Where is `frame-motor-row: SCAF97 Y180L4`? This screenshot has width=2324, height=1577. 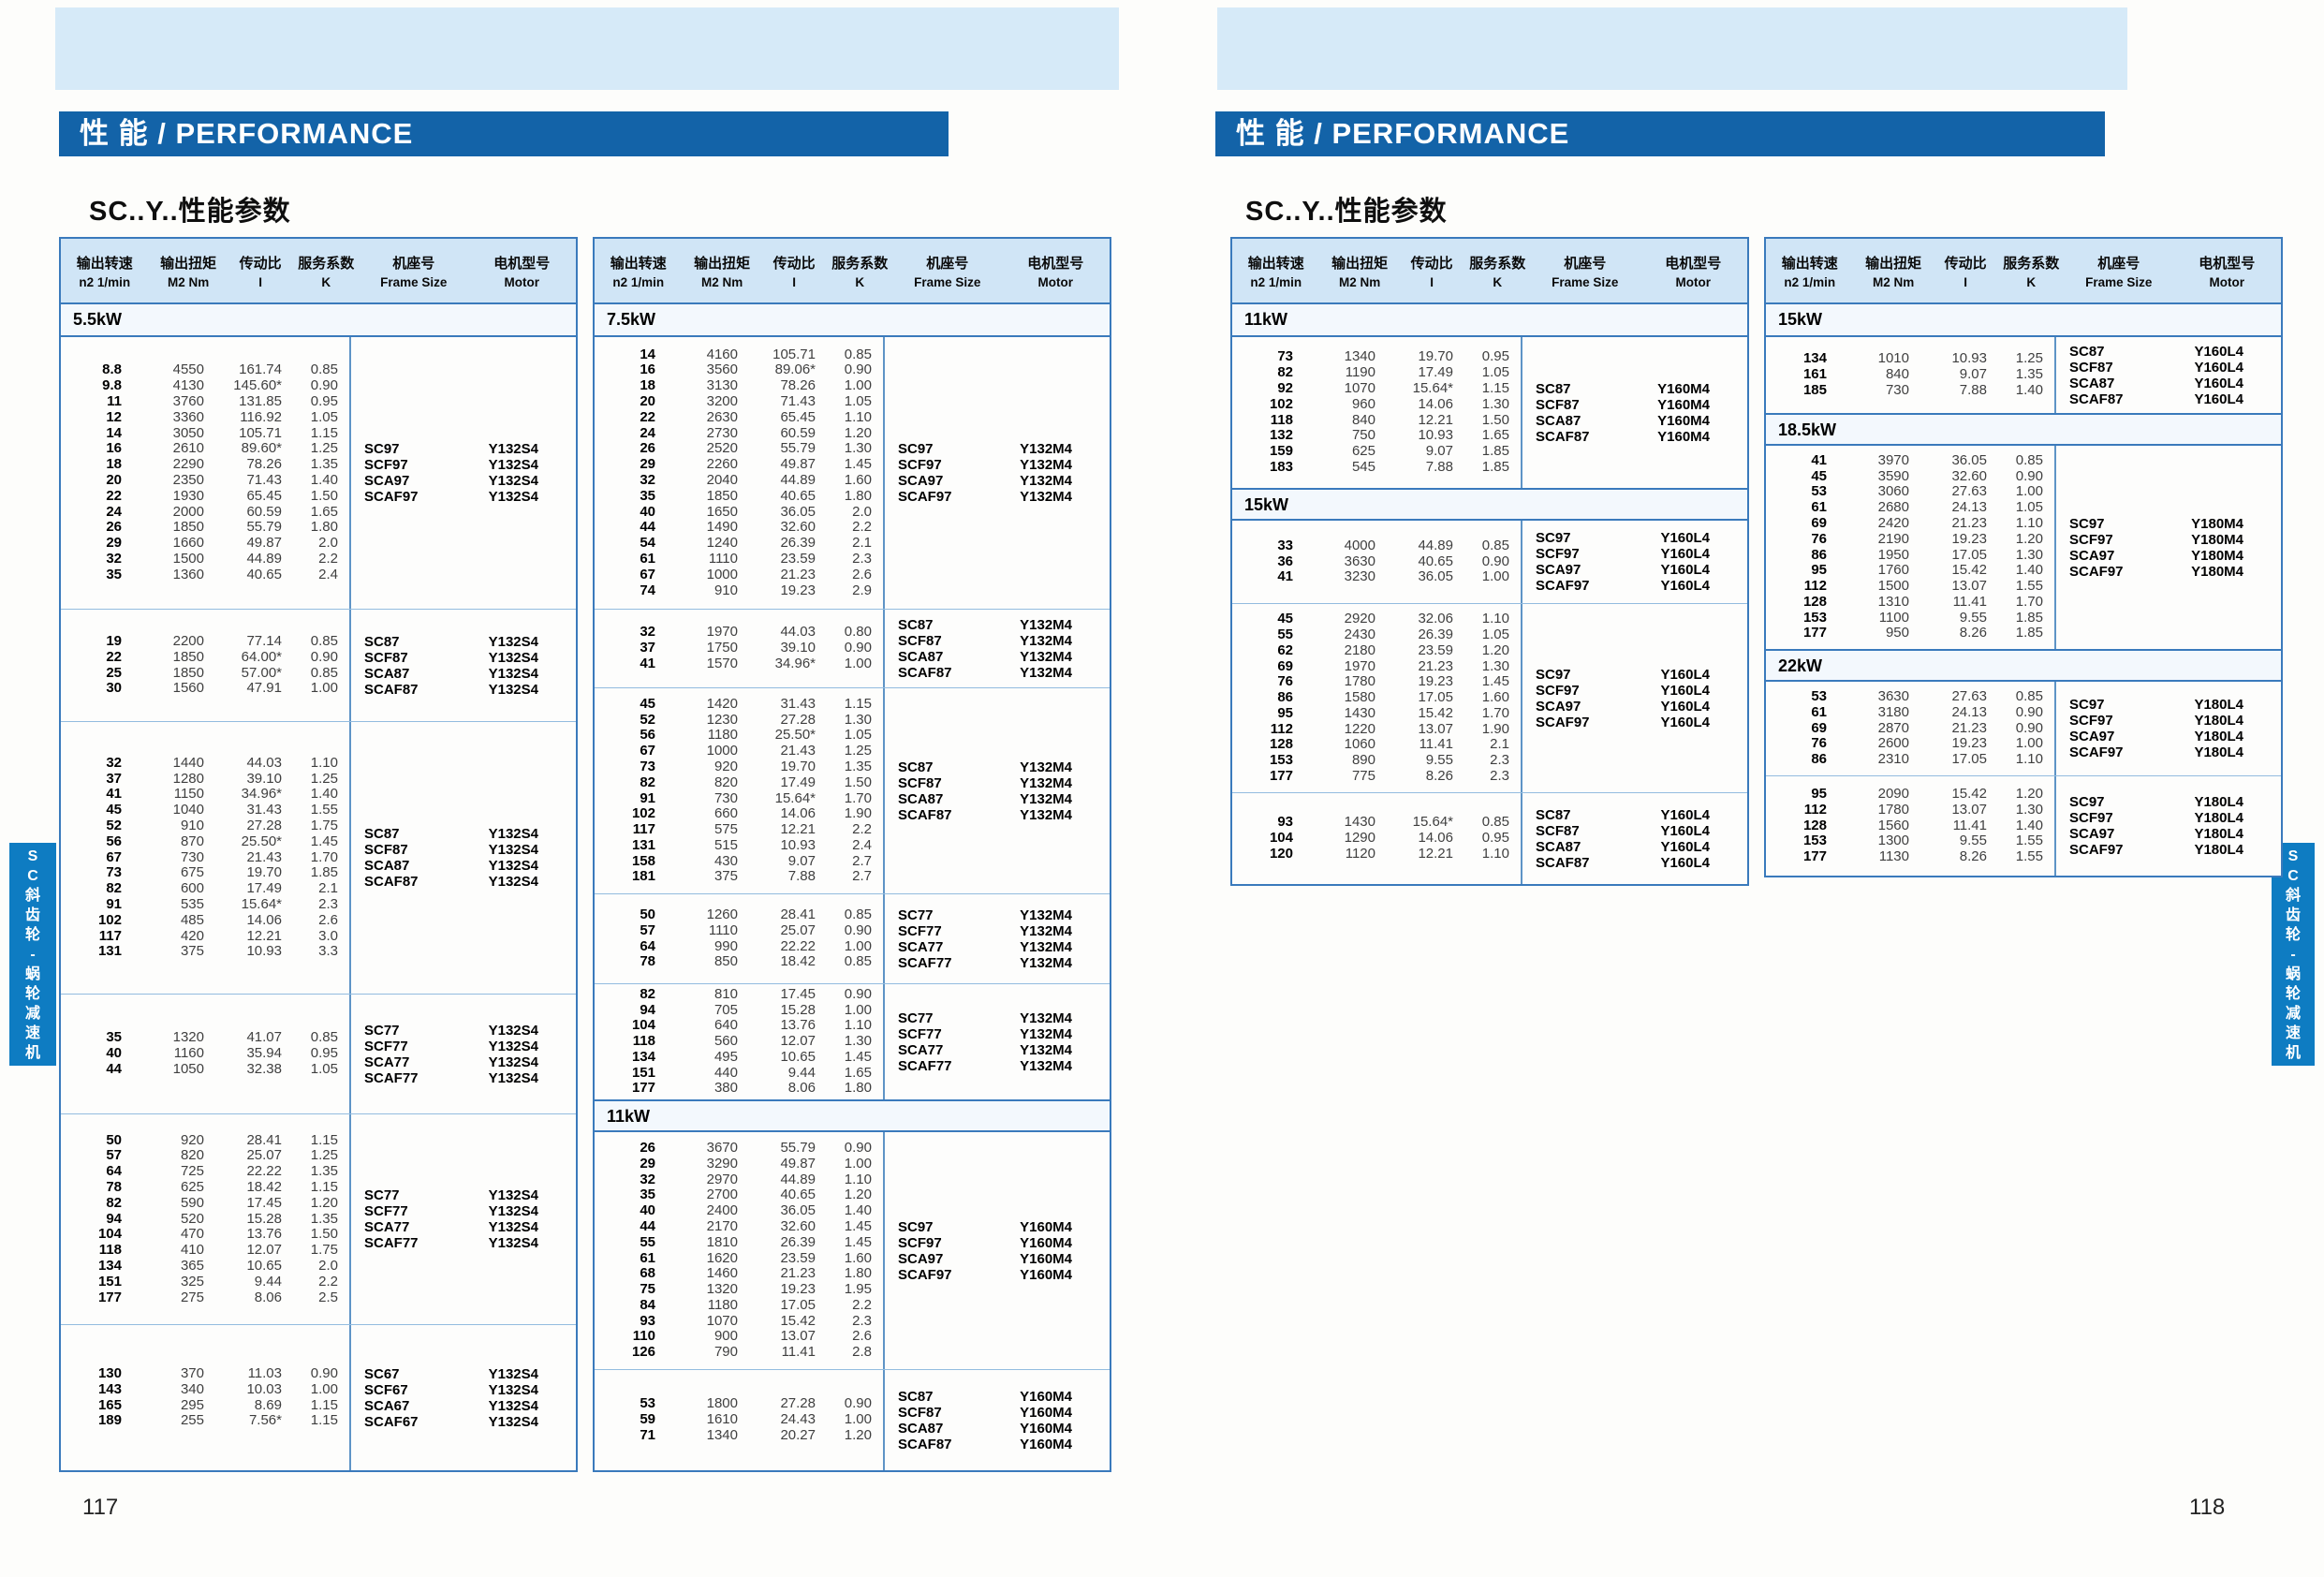 frame-motor-row: SCAF97 Y180L4 is located at coordinates (2167, 850).